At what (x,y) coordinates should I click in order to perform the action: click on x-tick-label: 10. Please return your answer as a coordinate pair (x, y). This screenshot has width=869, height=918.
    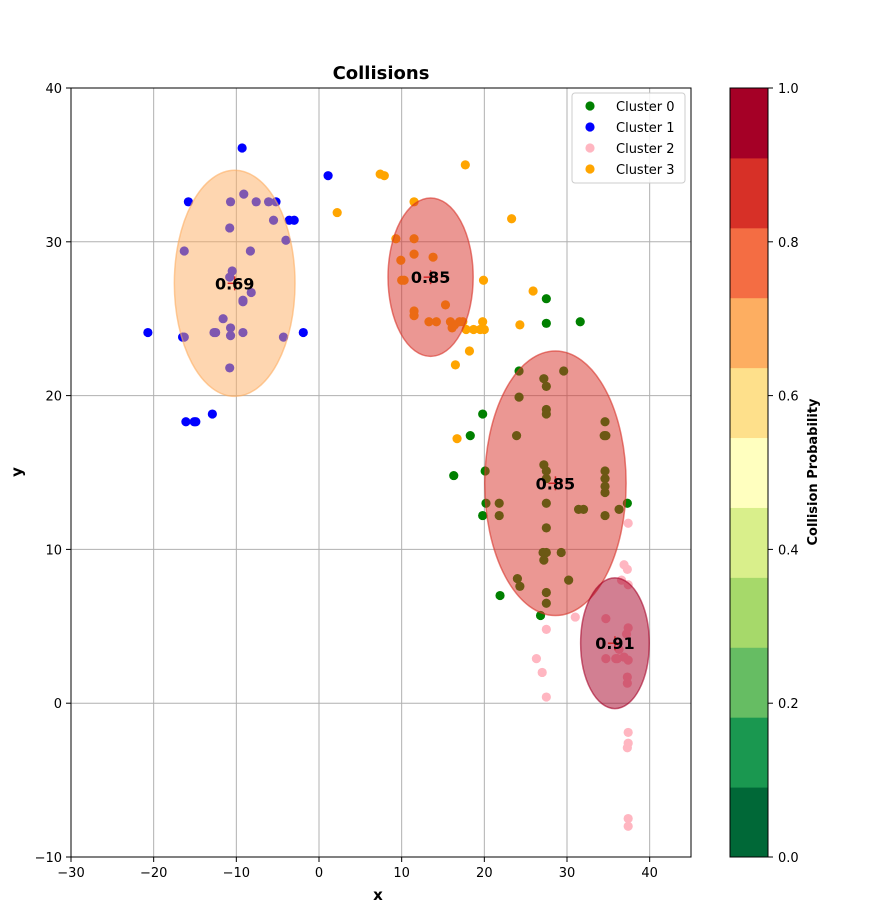
    Looking at the image, I should click on (401, 873).